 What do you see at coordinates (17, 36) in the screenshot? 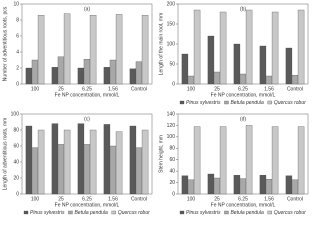
I see `y-tick-label: 6` at bounding box center [17, 36].